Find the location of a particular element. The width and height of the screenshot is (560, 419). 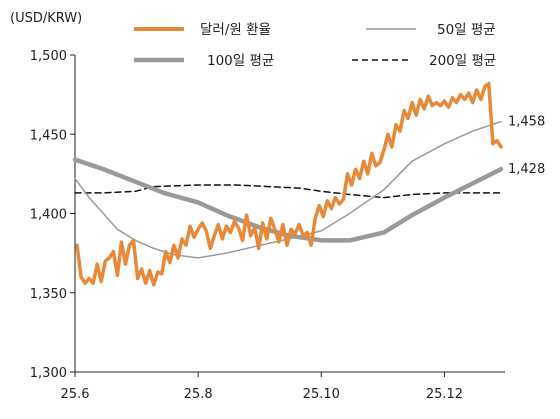

end-value-label: 1,458 is located at coordinates (526, 122).